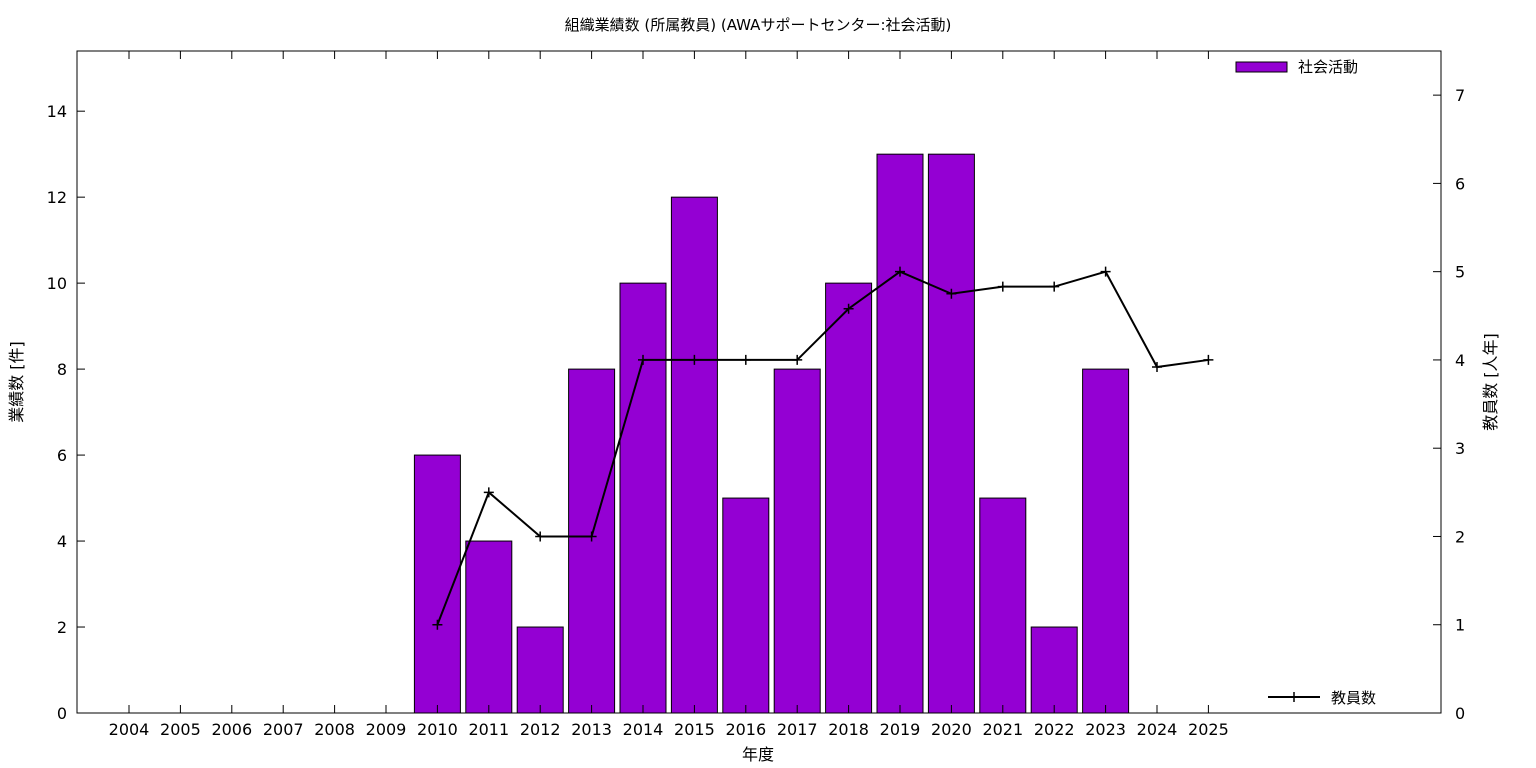 This screenshot has width=1536, height=768. Describe the element at coordinates (1460, 95) in the screenshot. I see `y2-tick-label: 7` at that location.